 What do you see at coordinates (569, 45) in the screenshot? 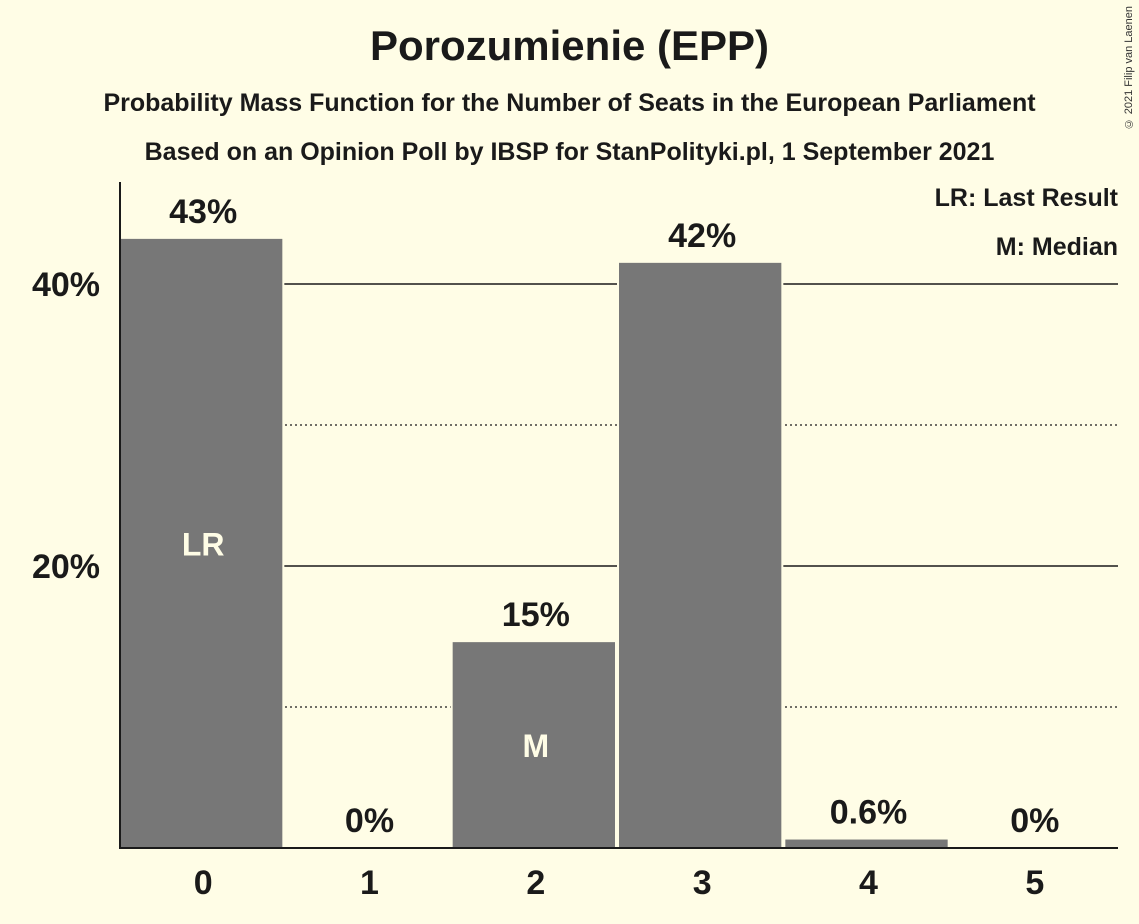
I see `chart-title: Porozumienie (EPP)` at bounding box center [569, 45].